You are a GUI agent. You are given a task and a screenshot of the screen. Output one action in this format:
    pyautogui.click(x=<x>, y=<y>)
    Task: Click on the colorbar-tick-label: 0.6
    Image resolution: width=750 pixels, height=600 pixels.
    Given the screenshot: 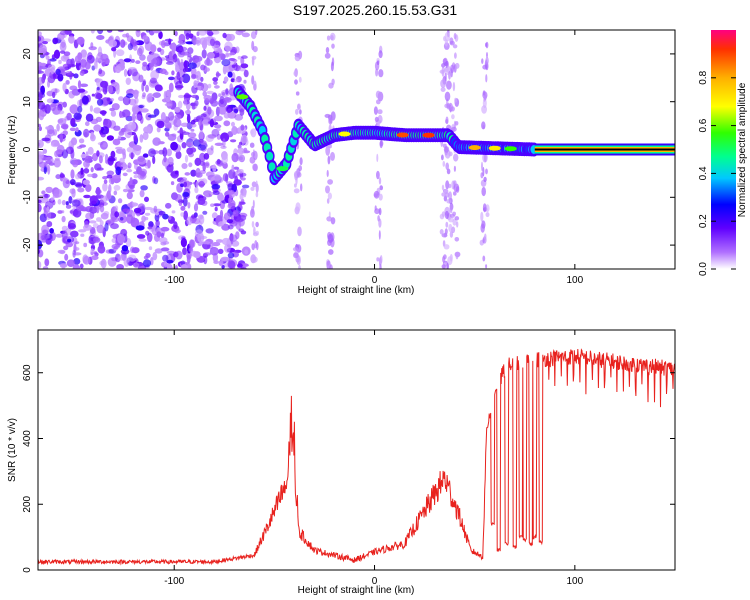 What is the action you would take?
    pyautogui.click(x=703, y=125)
    